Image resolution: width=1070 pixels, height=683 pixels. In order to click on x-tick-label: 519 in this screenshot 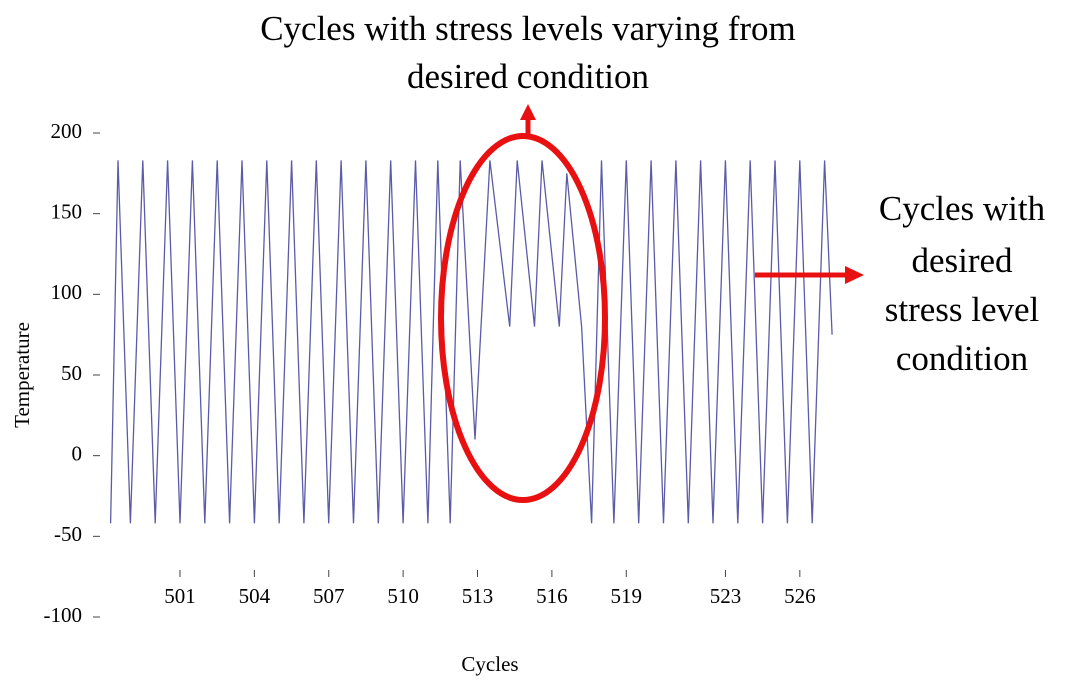, I will do `click(627, 596)`.